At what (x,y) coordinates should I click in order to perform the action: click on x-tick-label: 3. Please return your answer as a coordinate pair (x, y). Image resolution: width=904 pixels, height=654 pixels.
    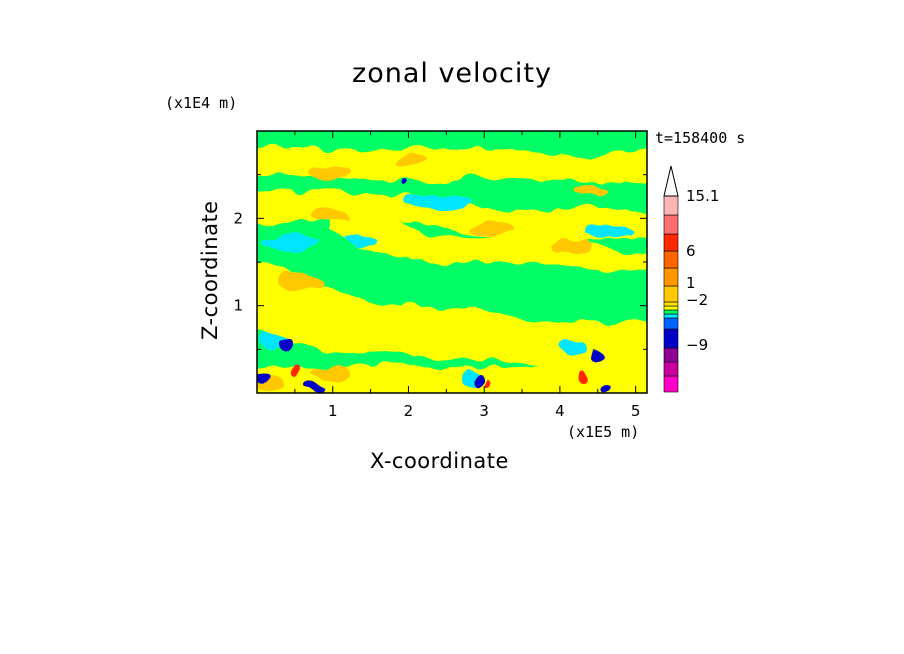
    Looking at the image, I should click on (484, 411).